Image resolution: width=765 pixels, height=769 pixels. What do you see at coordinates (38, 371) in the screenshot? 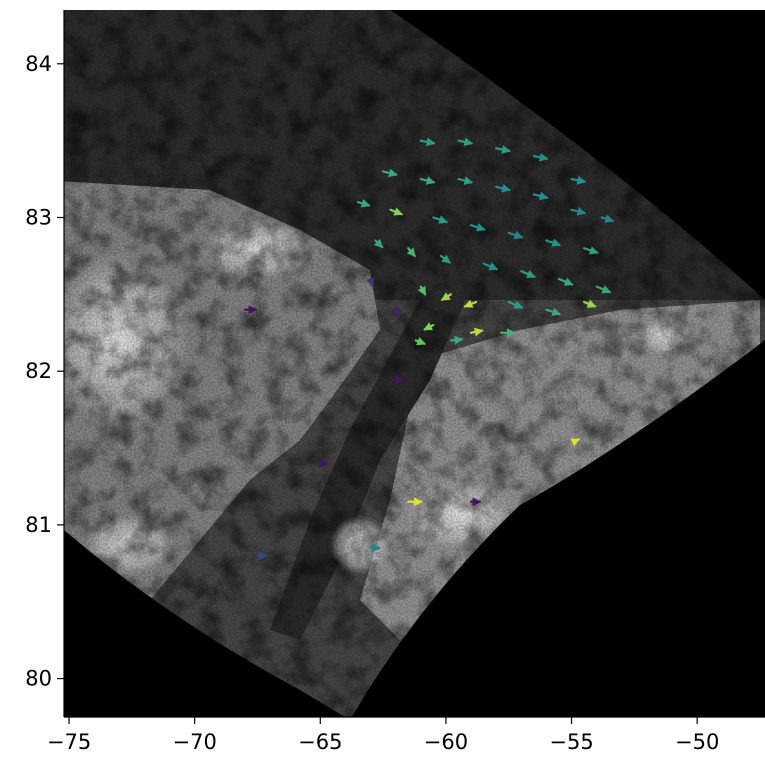
I see `y-tick-label: 82` at bounding box center [38, 371].